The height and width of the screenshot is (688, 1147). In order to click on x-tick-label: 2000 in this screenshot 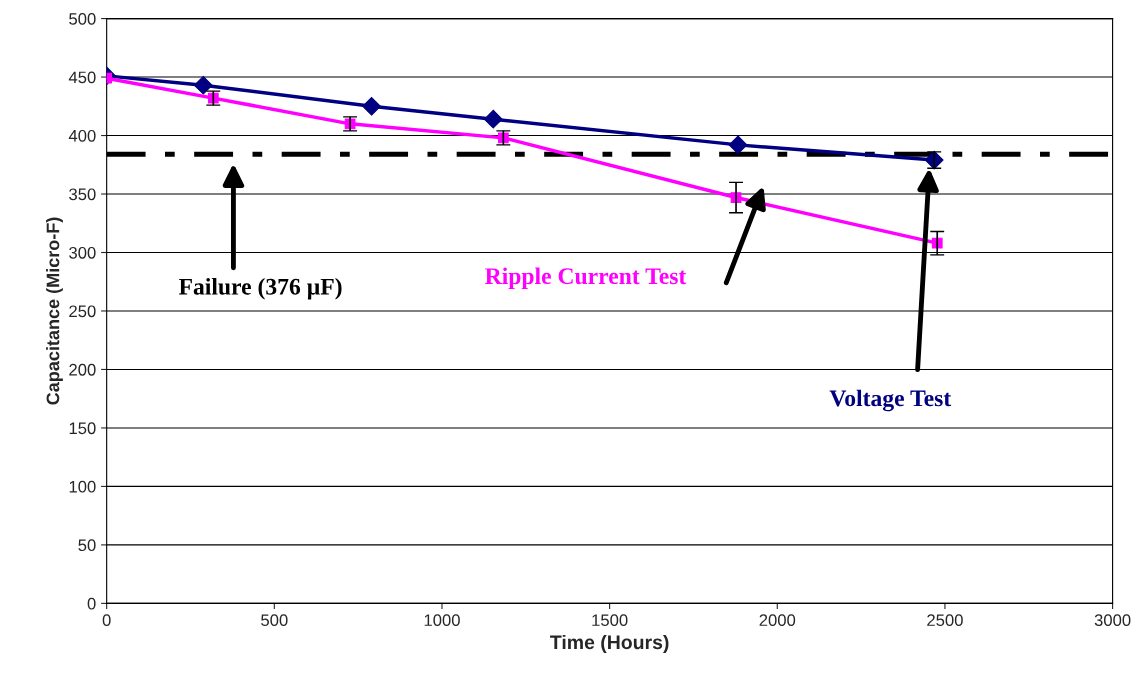, I will do `click(777, 620)`.